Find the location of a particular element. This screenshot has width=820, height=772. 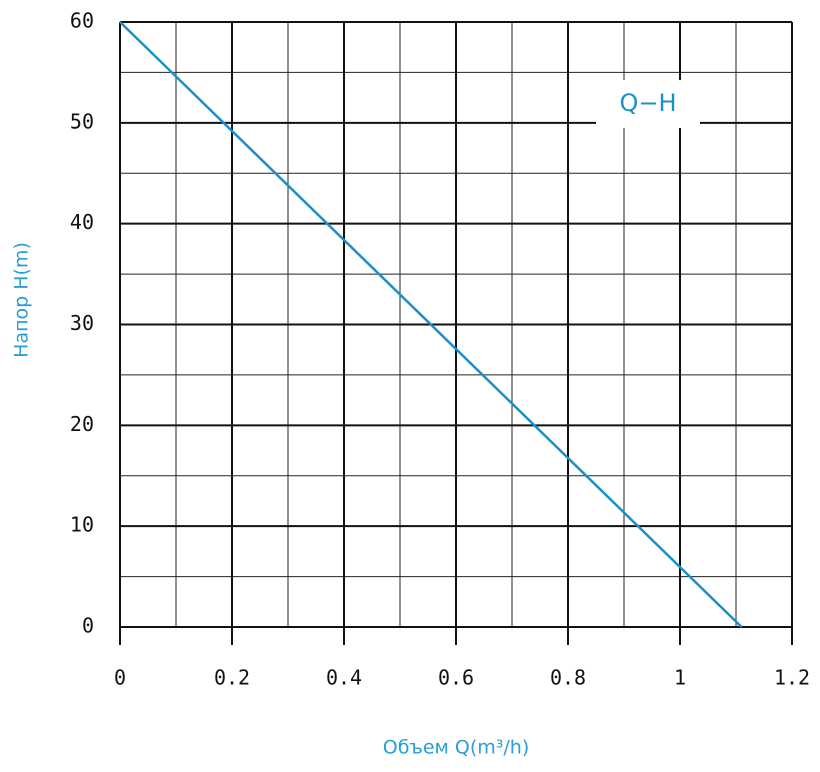

x-tick-label: 0.6 is located at coordinates (456, 678).